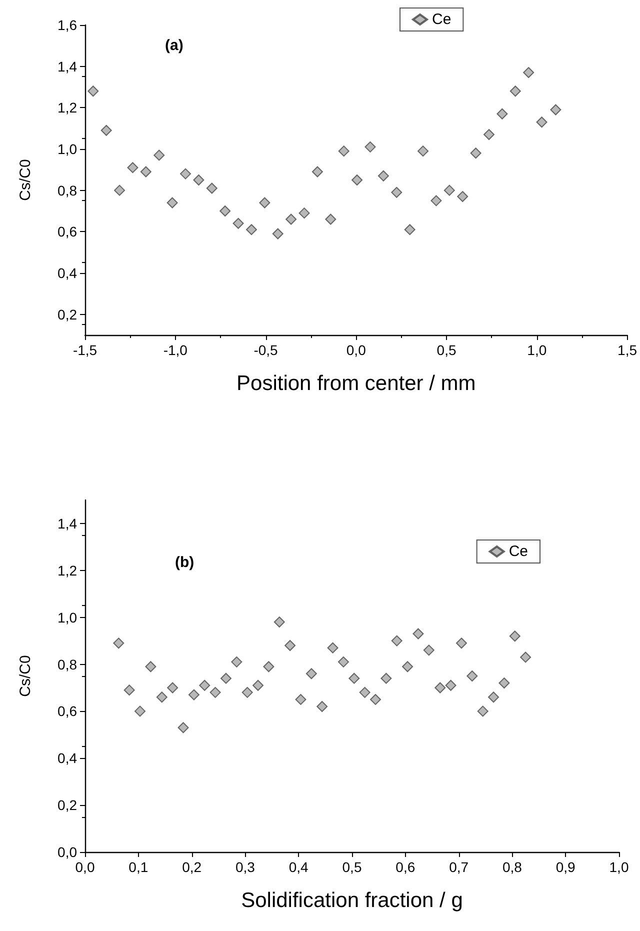  Describe the element at coordinates (352, 900) in the screenshot. I see `x-axis-title: Solidification fraction / g` at that location.